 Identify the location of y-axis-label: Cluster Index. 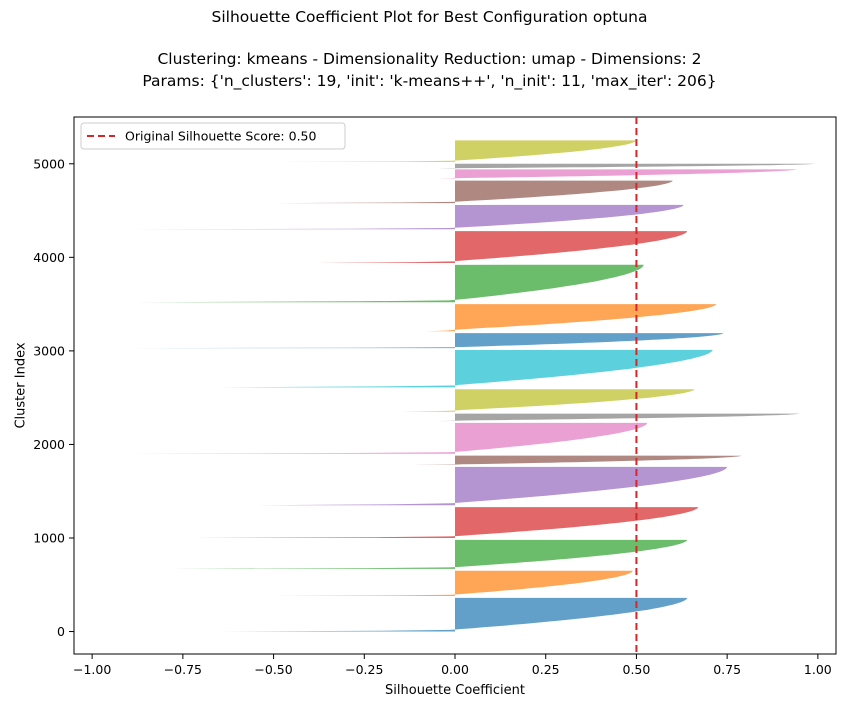
(21, 385).